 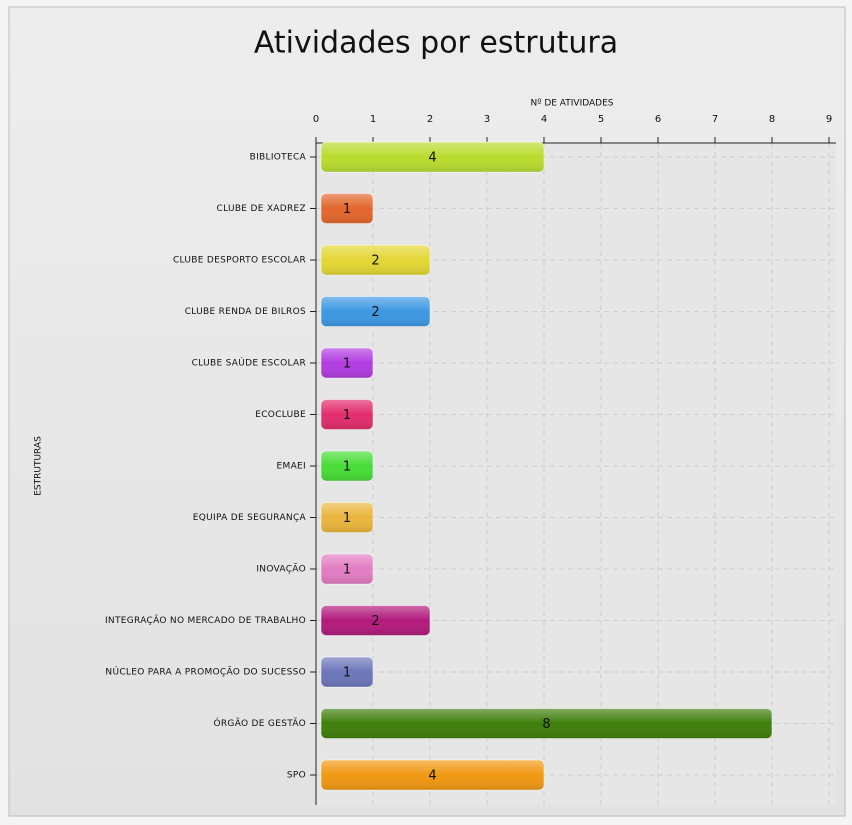 What do you see at coordinates (430, 119) in the screenshot?
I see `x-tick-label: 2` at bounding box center [430, 119].